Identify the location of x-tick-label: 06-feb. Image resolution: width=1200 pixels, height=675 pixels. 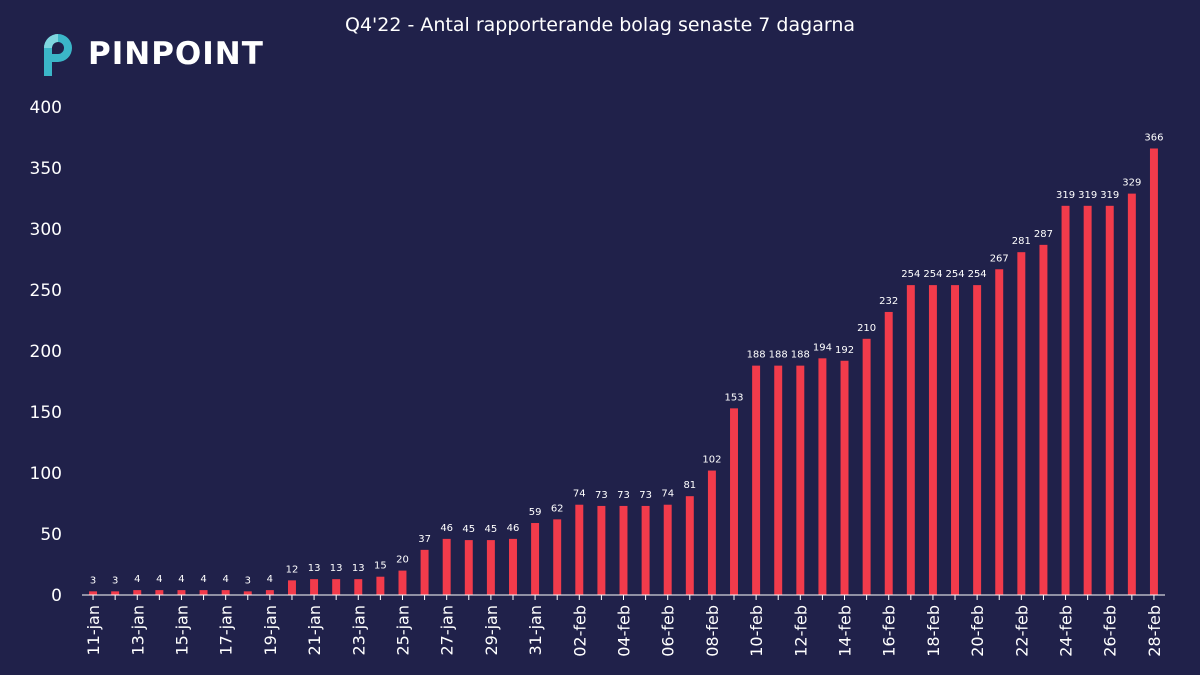
(668, 631).